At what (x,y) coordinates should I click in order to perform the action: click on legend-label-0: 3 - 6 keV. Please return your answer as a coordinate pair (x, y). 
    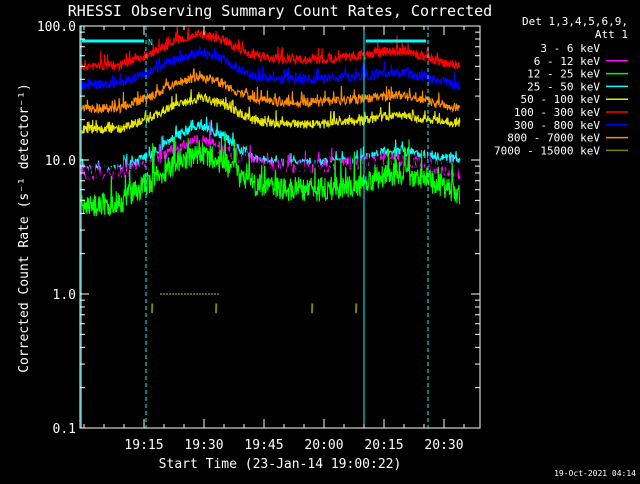
    Looking at the image, I should click on (570, 48).